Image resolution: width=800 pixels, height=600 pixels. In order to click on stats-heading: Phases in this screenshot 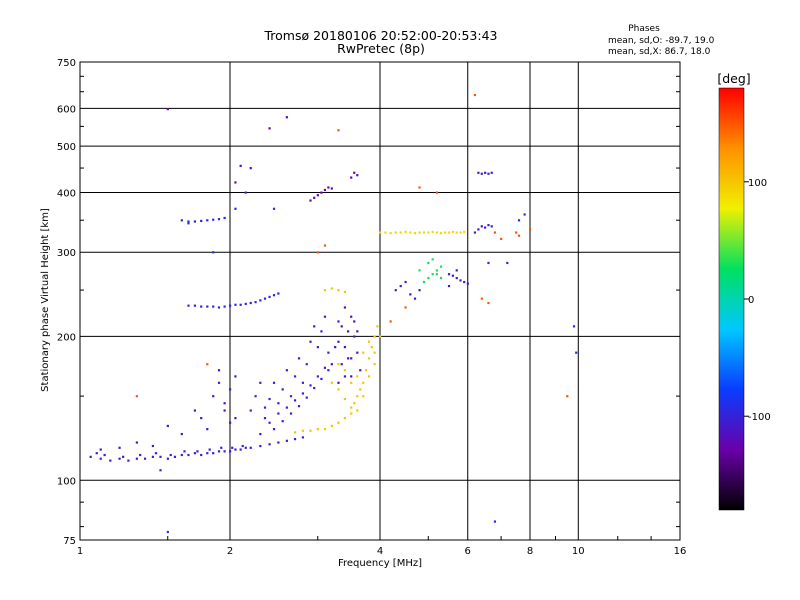, I will do `click(644, 29)`.